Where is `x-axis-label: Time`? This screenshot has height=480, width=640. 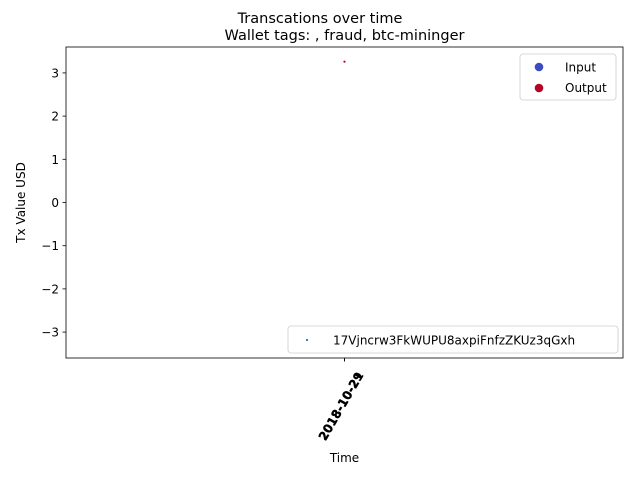 x-axis-label: Time is located at coordinates (344, 458).